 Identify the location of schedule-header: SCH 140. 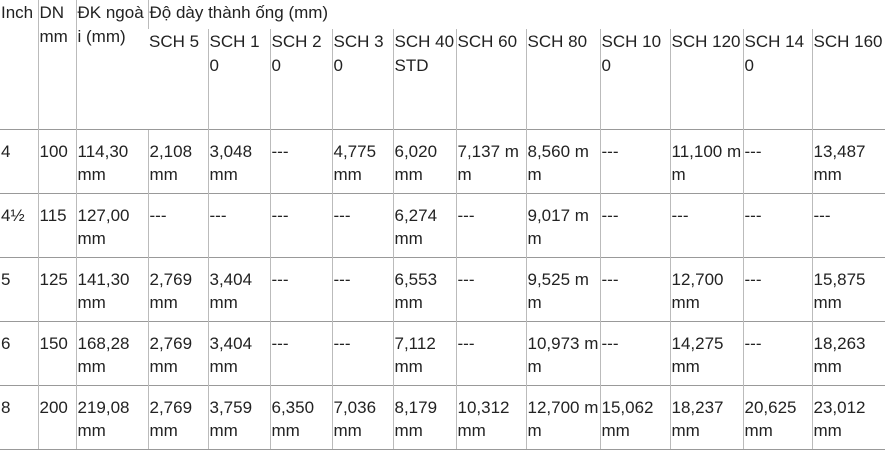
(777, 79).